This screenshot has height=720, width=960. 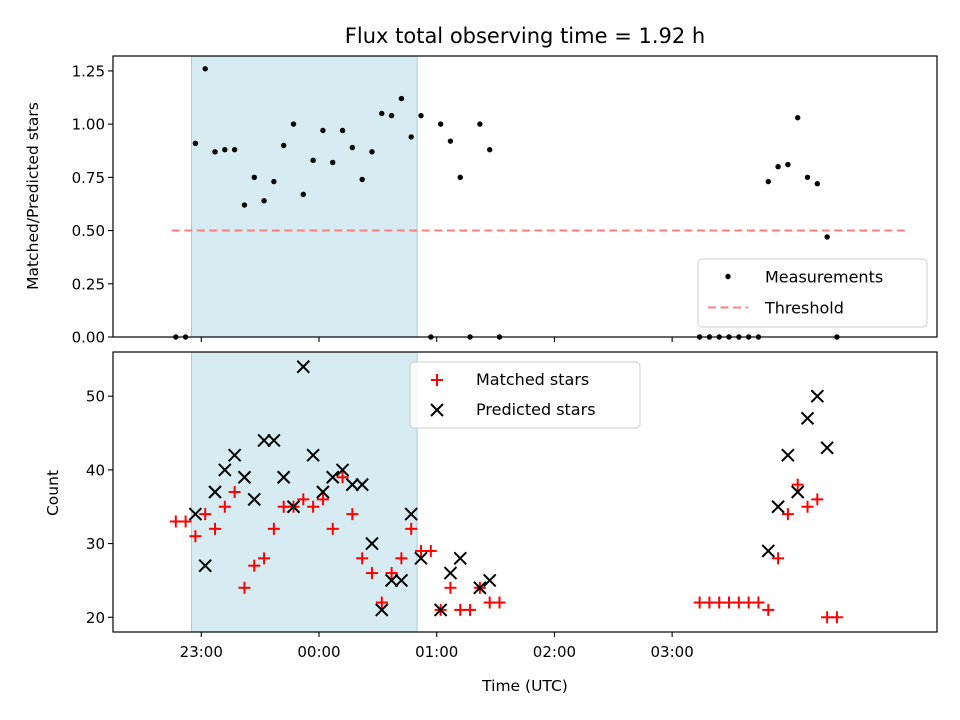 I want to click on top-y-tick-label: 0.50, so click(x=88, y=231).